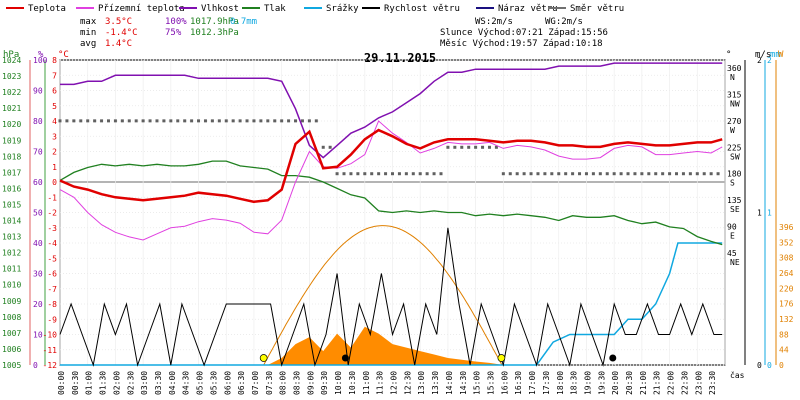  What do you see at coordinates (763, 55) in the screenshot?
I see `unit-ms: m/s` at bounding box center [763, 55].